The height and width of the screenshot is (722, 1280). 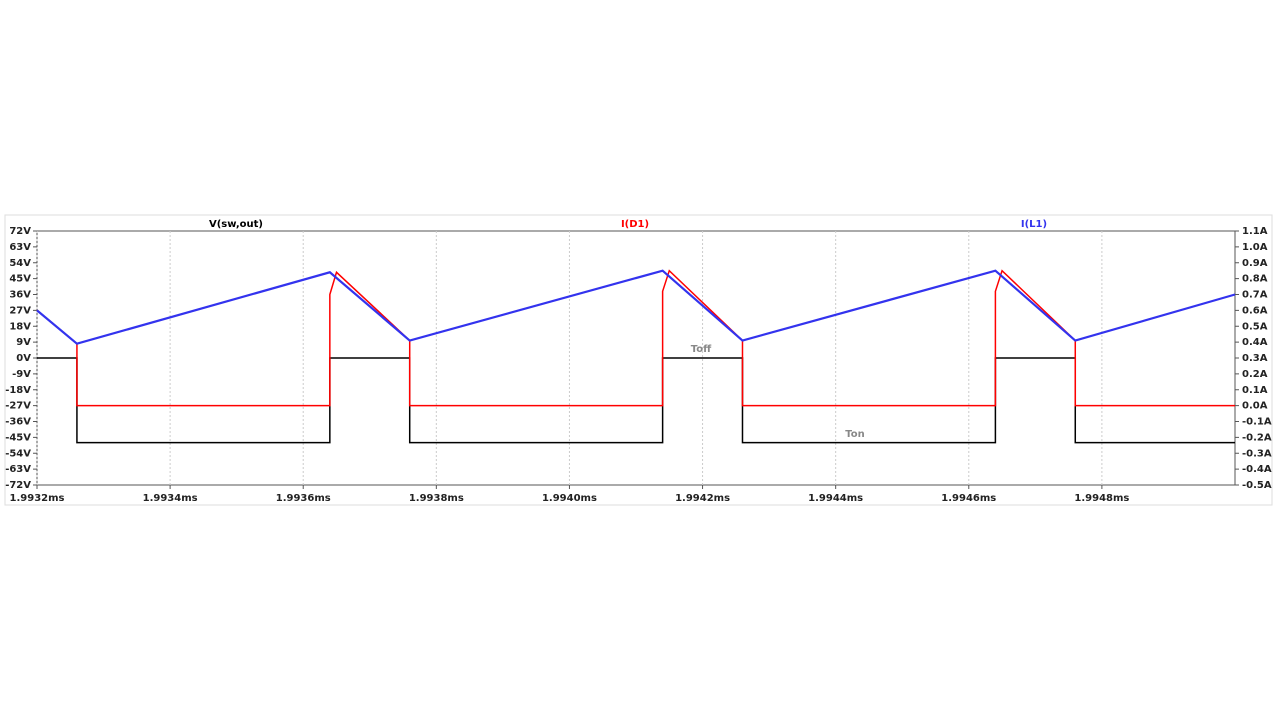 I want to click on legend-label: V(sw,out), so click(x=236, y=224).